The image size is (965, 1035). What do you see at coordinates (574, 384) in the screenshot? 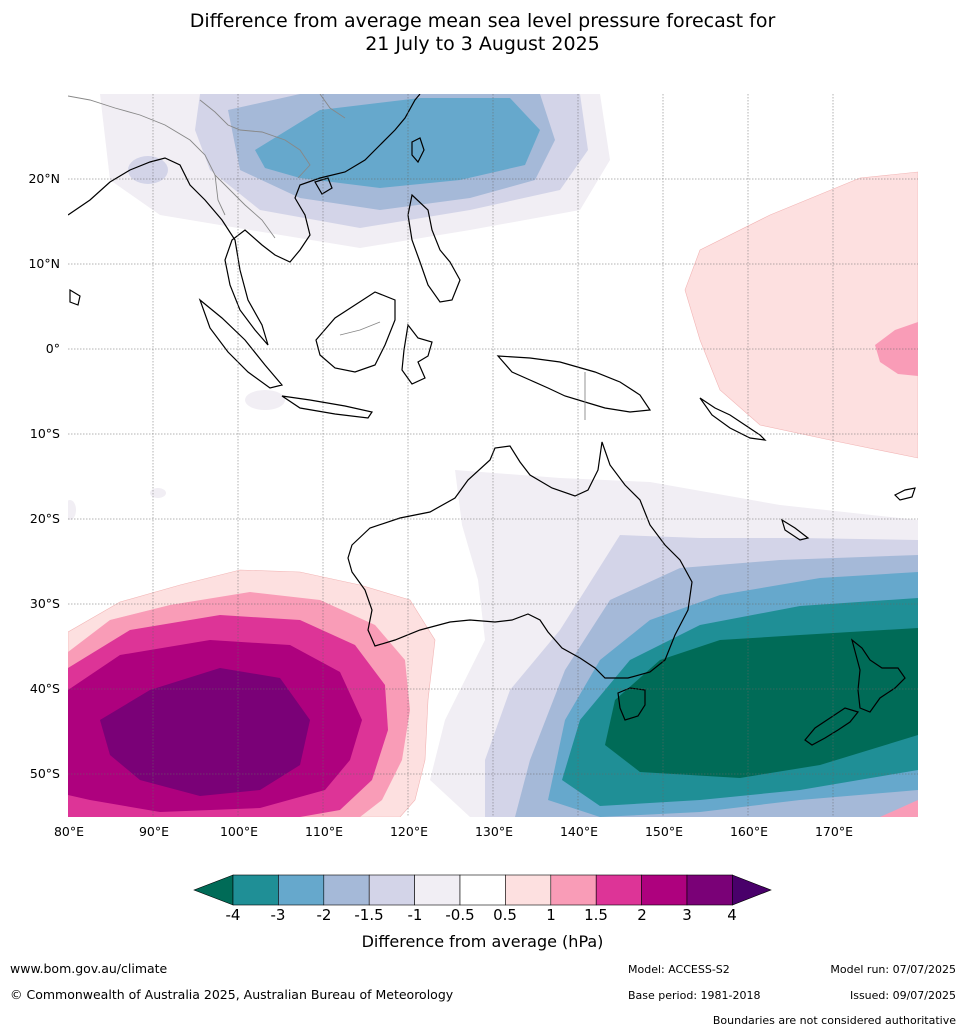
I see `coastline-new-guinea` at bounding box center [574, 384].